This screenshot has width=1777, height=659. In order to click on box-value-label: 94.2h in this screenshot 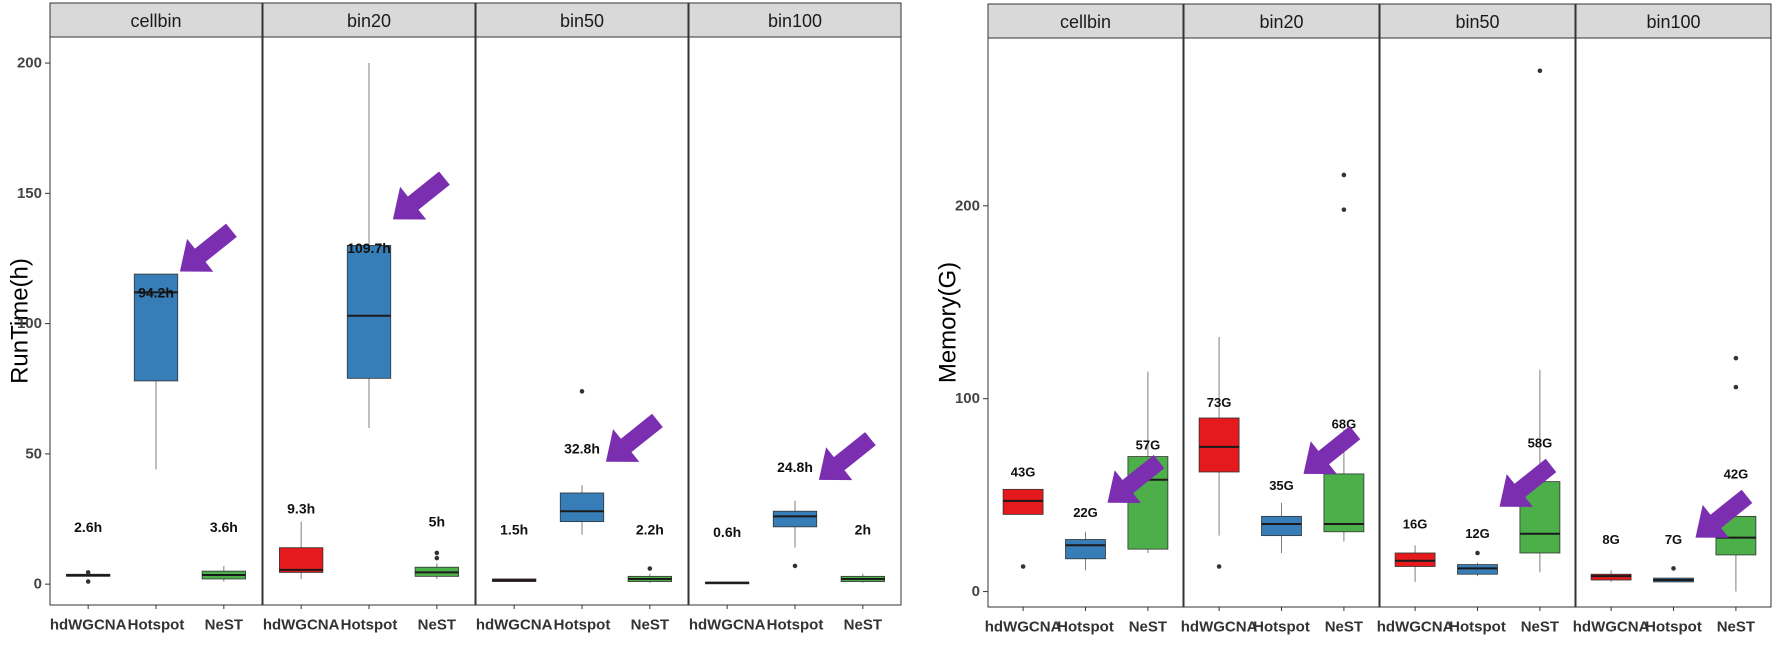, I will do `click(156, 292)`.